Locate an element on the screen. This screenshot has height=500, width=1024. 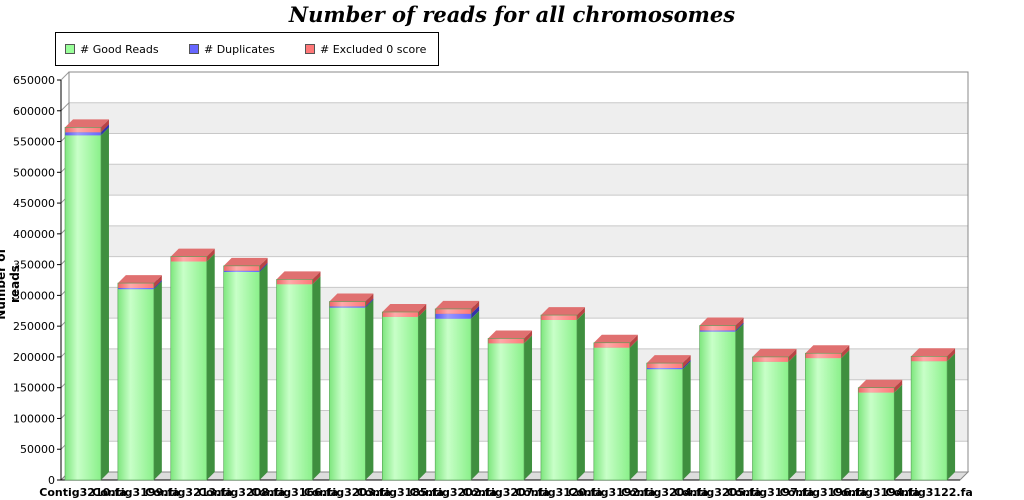
x-tick-label: Contig3122.fa is located at coordinates (928, 492).